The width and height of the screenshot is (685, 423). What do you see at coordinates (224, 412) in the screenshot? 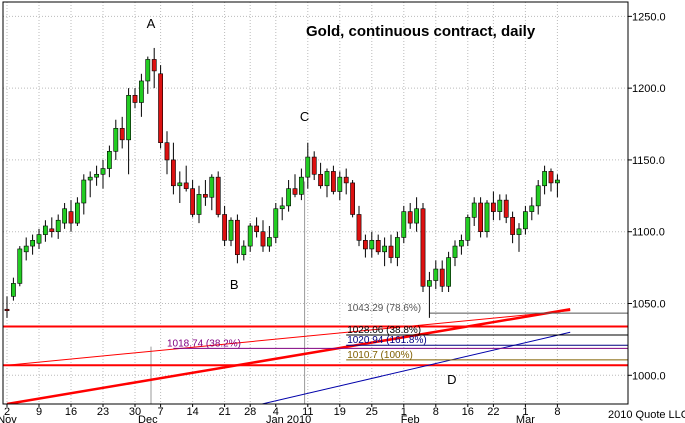
I see `x-tick-label: 21` at bounding box center [224, 412].